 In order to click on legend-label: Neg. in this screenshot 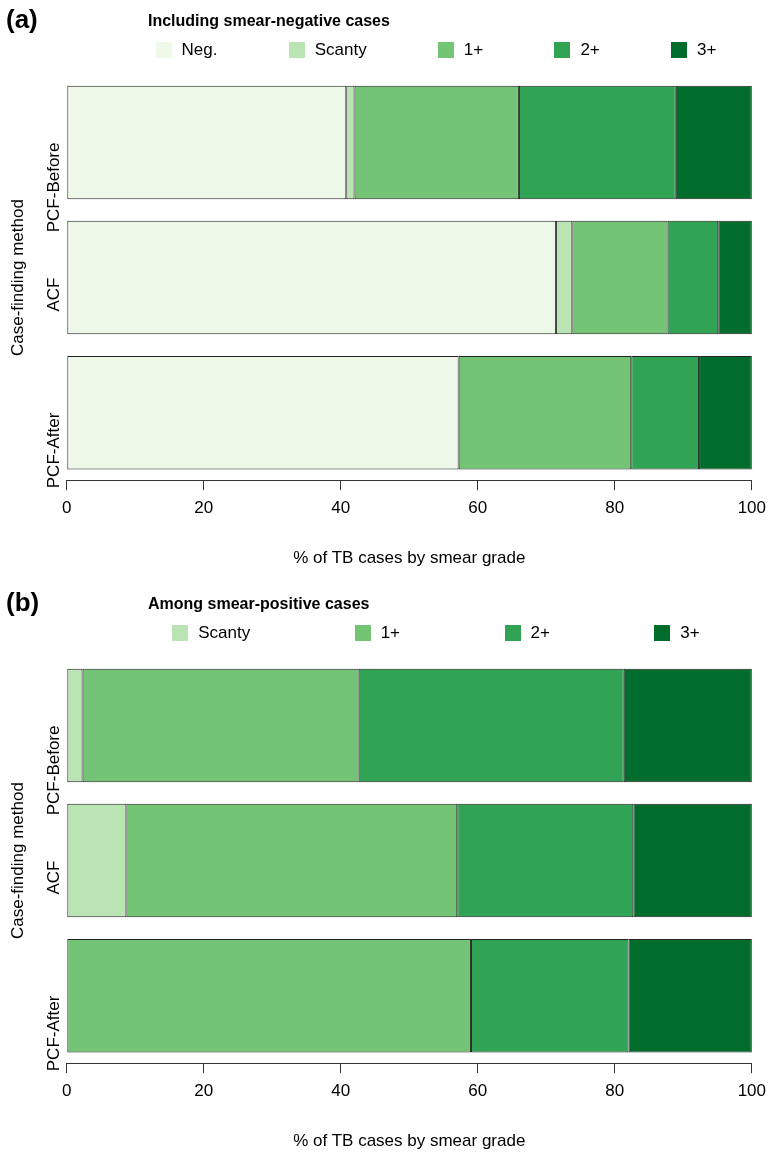, I will do `click(199, 50)`.